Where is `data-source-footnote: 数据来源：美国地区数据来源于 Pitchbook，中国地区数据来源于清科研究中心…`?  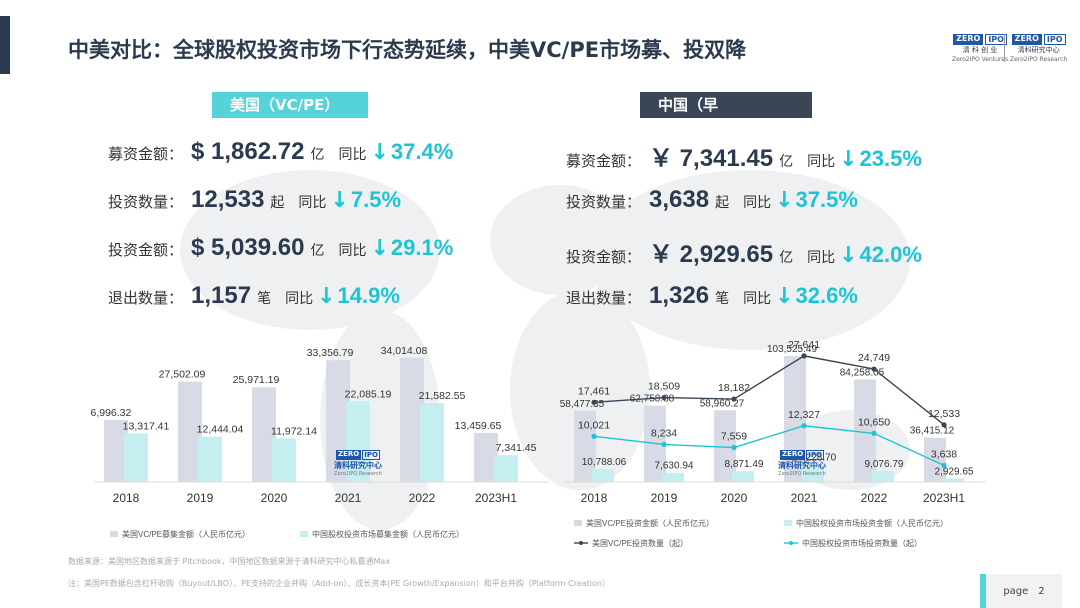 data-source-footnote: 数据来源：美国地区数据来源于 Pitchbook，中国地区数据来源于清科研究中心… is located at coordinates (229, 561).